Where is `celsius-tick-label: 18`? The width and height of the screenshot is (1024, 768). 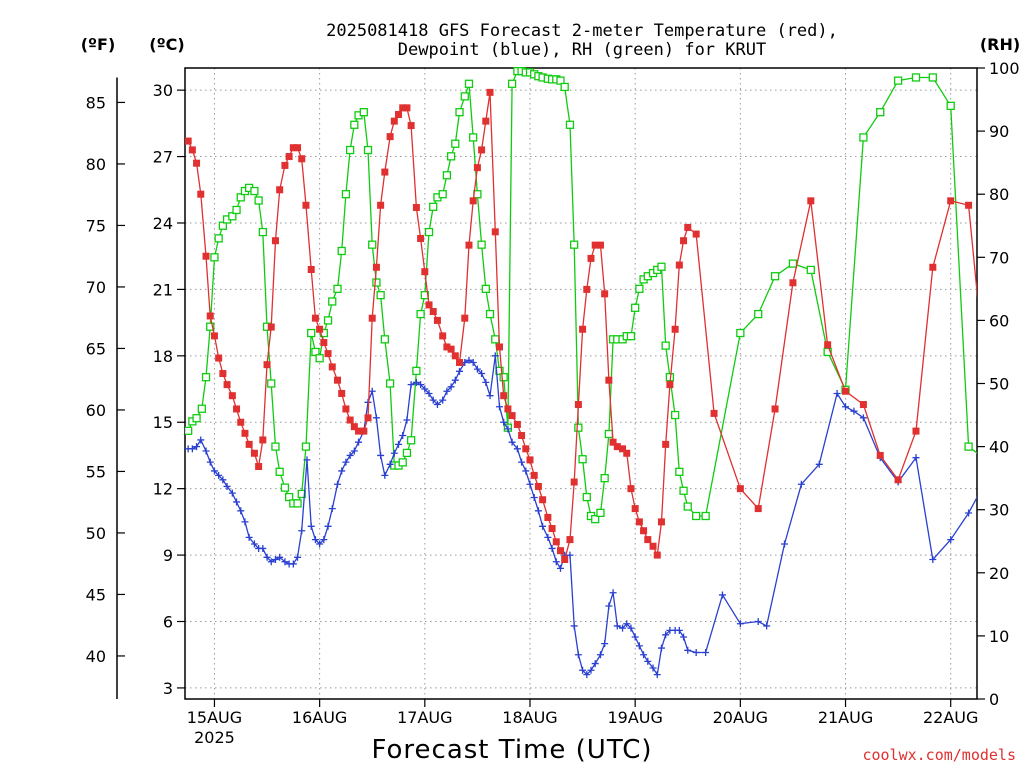 celsius-tick-label: 18 is located at coordinates (163, 356).